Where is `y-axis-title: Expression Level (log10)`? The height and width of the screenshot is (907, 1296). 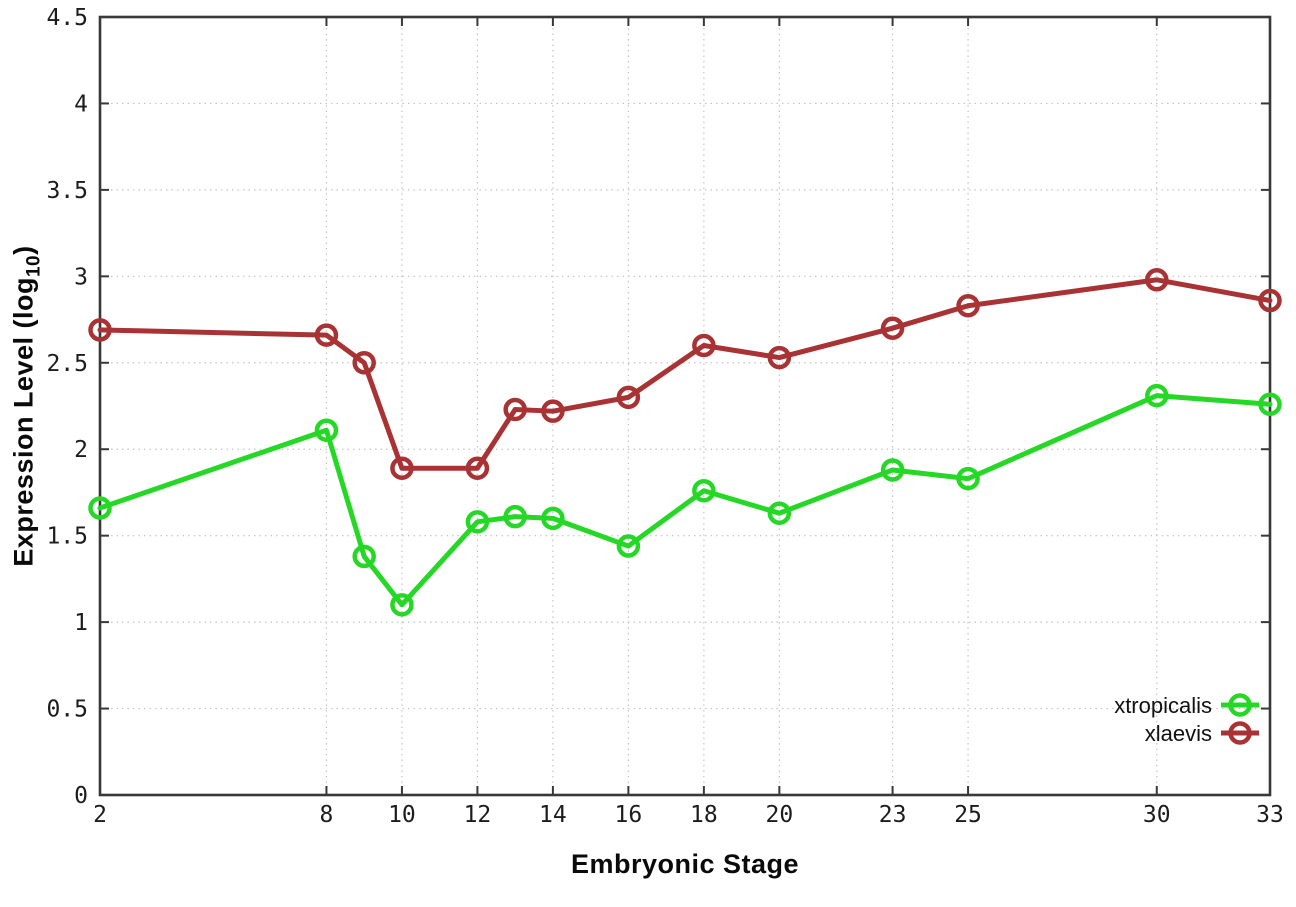
y-axis-title: Expression Level (log10) is located at coordinates (27, 405).